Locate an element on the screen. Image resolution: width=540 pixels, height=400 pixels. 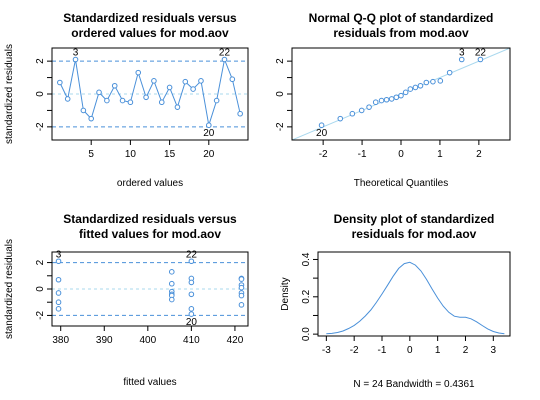
plot-title-line: Density plot of standardized is located at coordinates (414, 219).